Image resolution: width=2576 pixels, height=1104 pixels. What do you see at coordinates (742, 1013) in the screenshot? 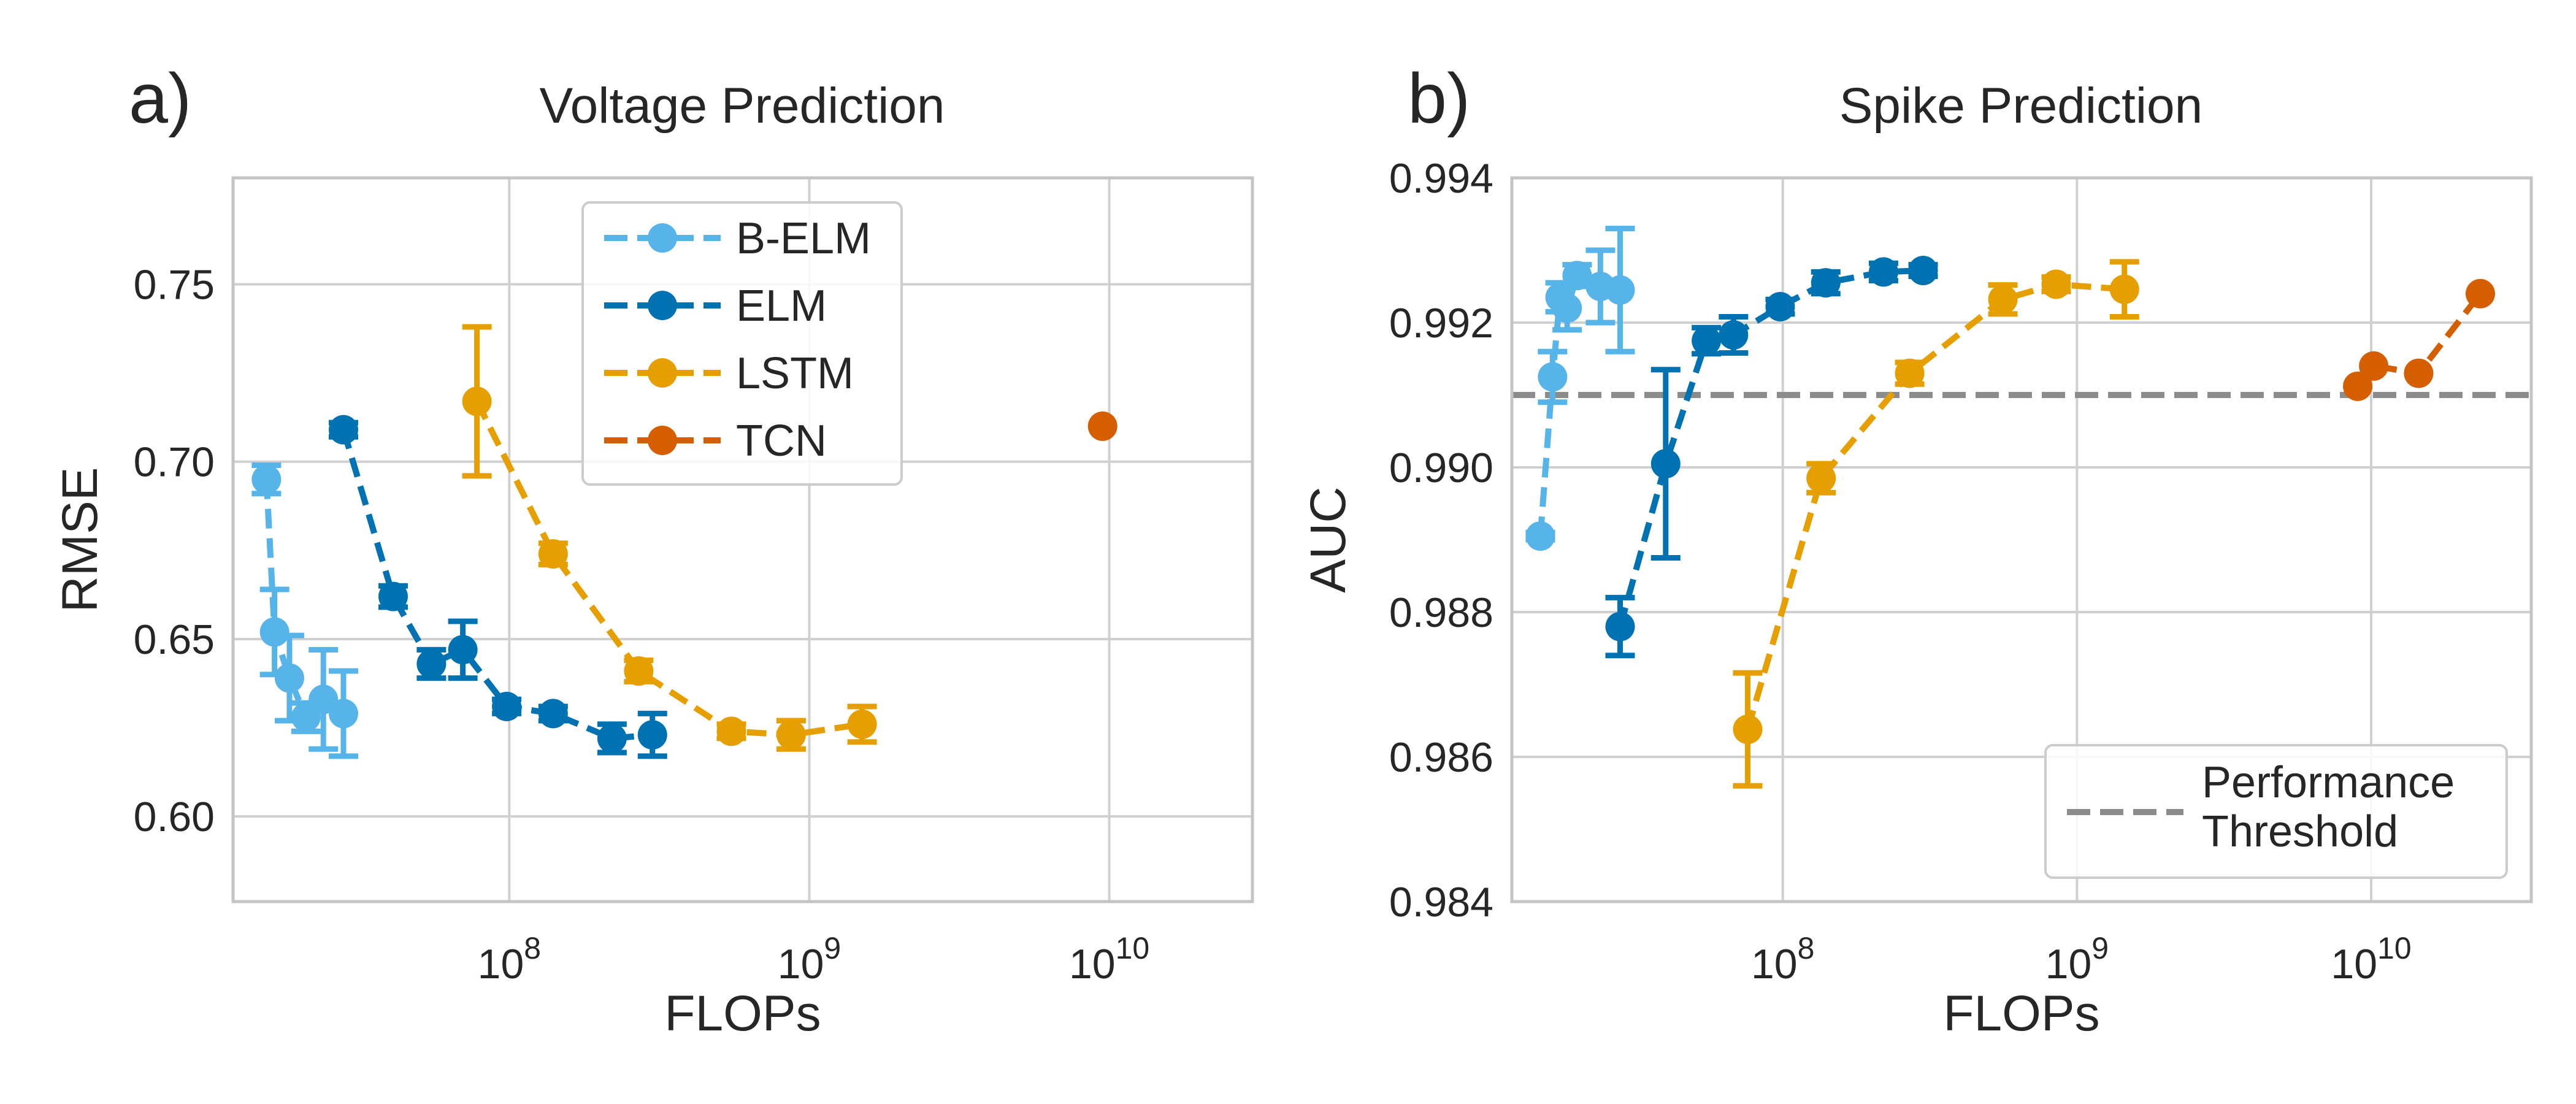
I see `x-axis-label-flops-a: FLOPs` at bounding box center [742, 1013].